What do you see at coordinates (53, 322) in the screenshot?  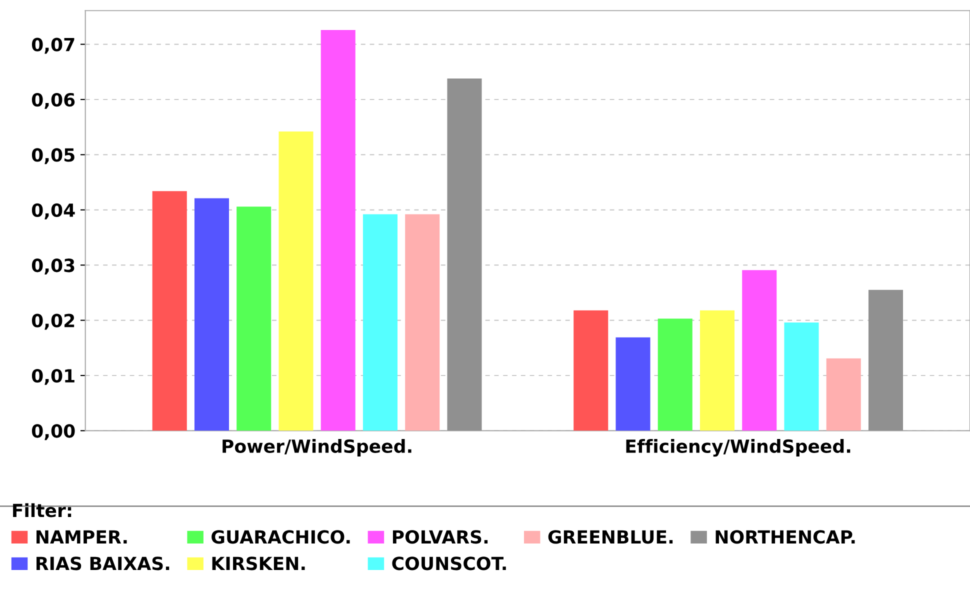 I see `y-tick-label: 0,02` at bounding box center [53, 322].